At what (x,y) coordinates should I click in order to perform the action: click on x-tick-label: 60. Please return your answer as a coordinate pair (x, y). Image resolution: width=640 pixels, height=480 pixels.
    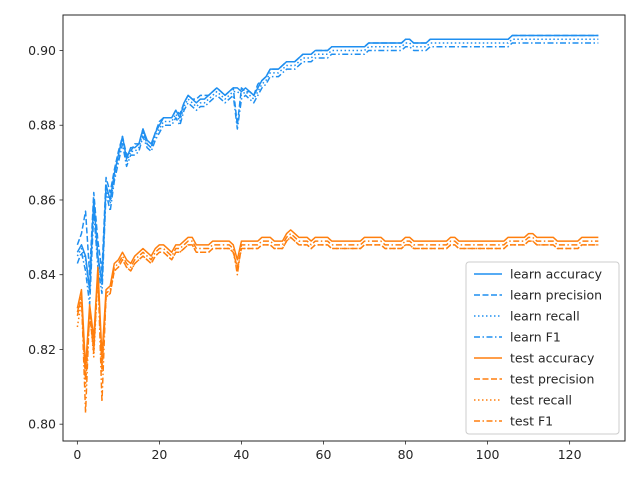
    Looking at the image, I should click on (324, 454).